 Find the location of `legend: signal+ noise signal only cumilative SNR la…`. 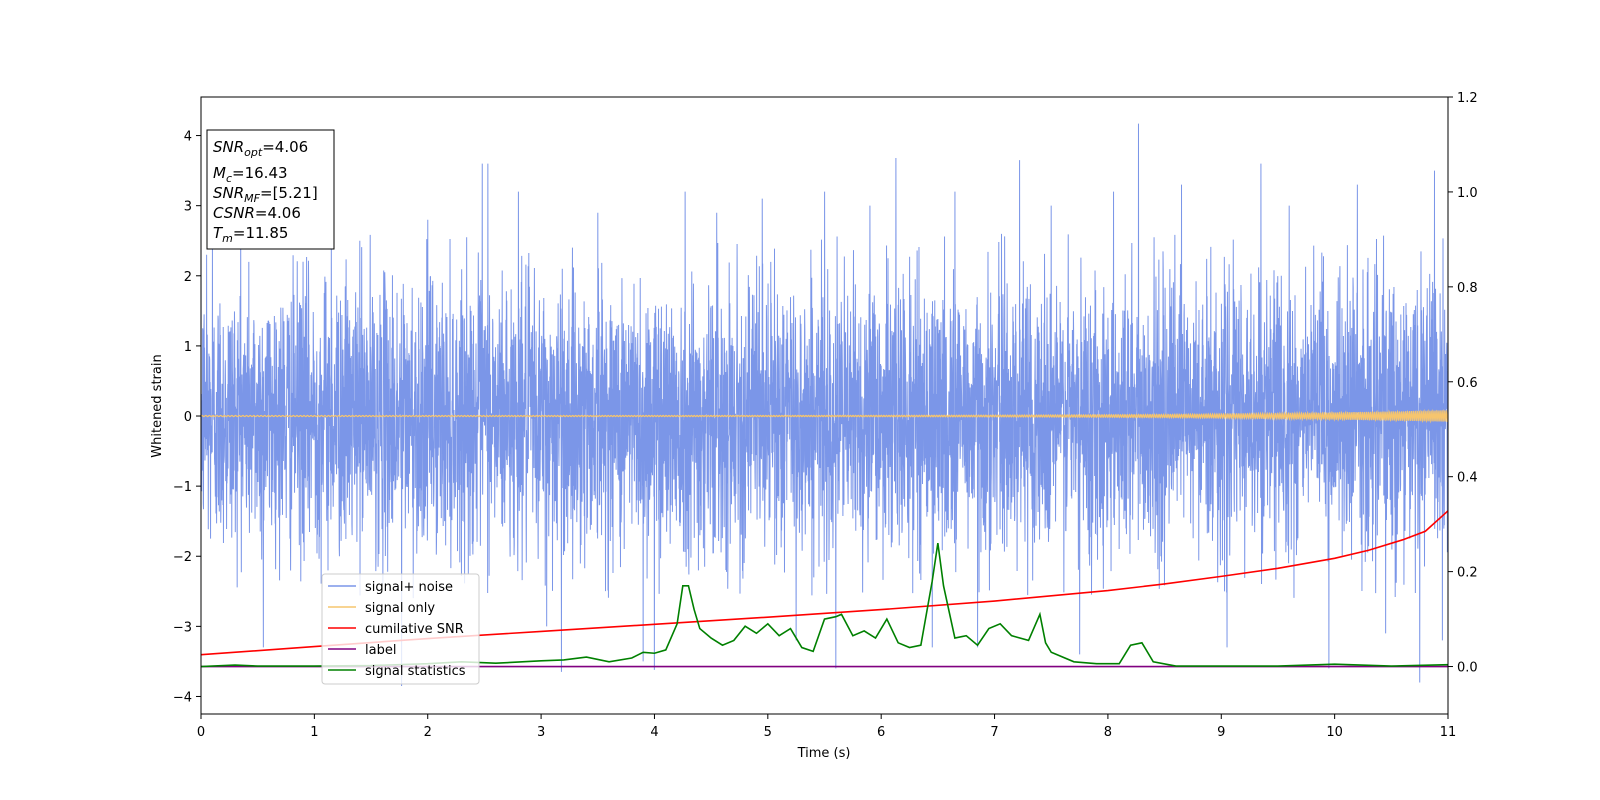

legend: signal+ noise signal only cumilative SNR la… is located at coordinates (400, 629).